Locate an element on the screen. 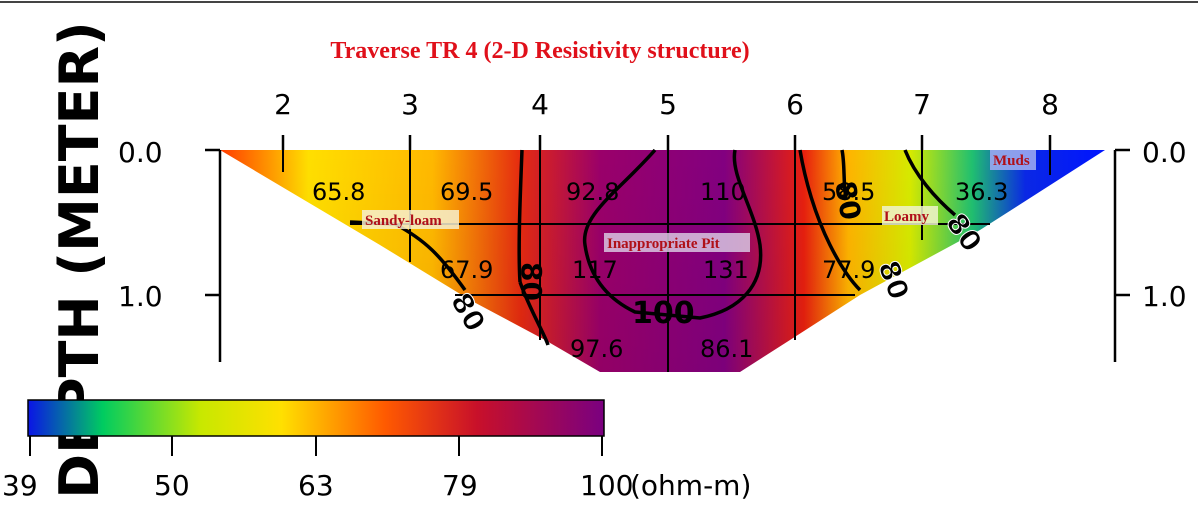 The height and width of the screenshot is (510, 1198). cell-value: 97.6 is located at coordinates (596, 349).